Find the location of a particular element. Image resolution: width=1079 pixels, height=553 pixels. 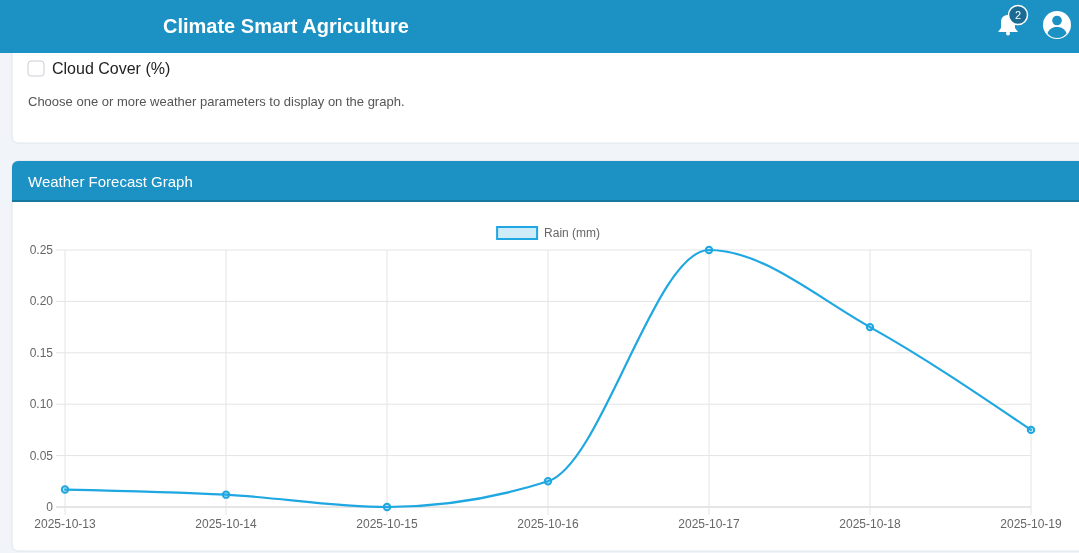

y-tick-label: 0.15 is located at coordinates (41, 352).